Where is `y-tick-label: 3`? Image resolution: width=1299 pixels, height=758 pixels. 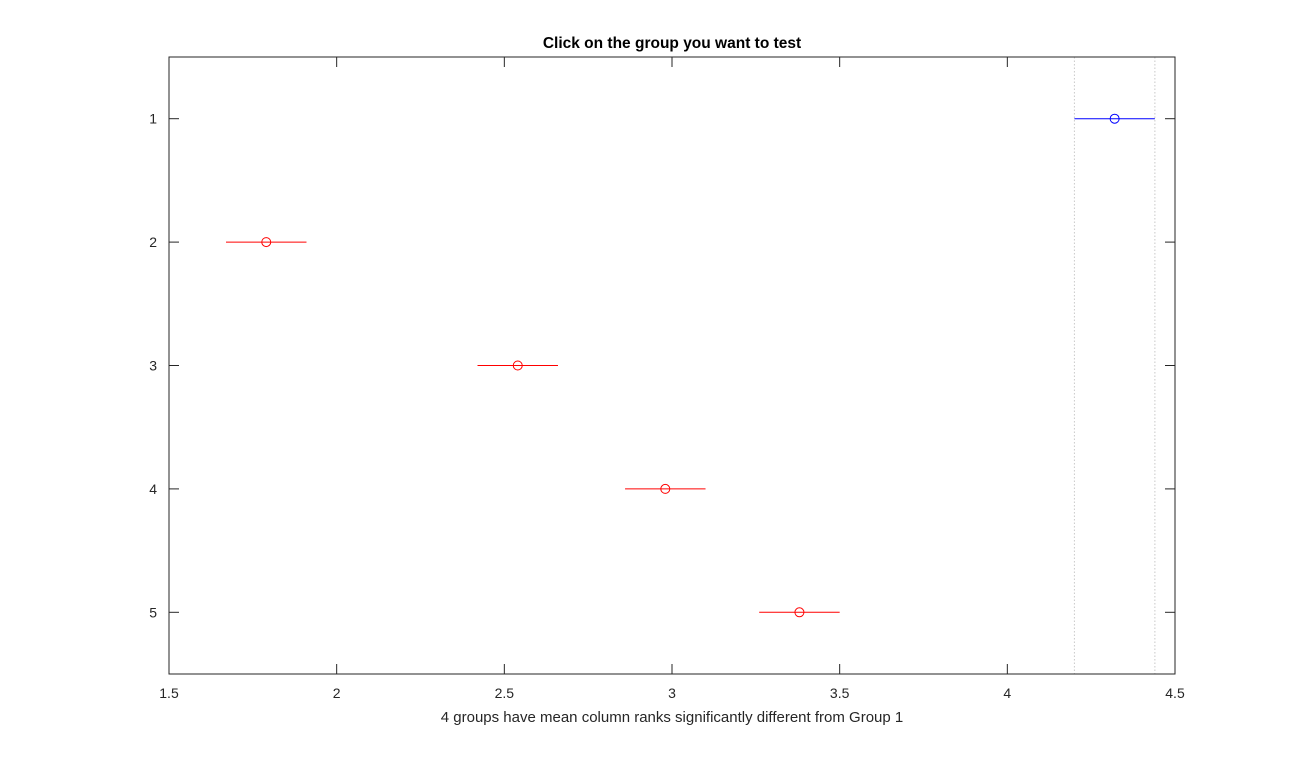 y-tick-label: 3 is located at coordinates (153, 366).